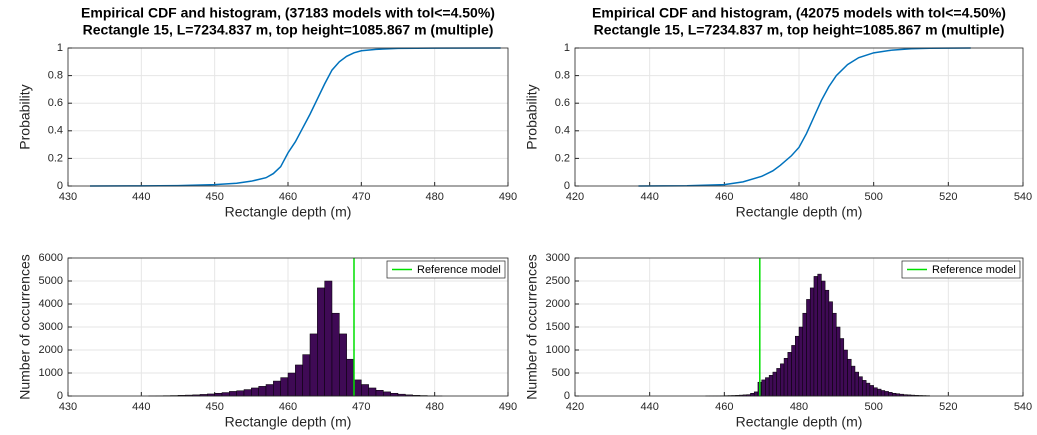 The image size is (1037, 435). What do you see at coordinates (51, 281) in the screenshot?
I see `y-tick-label: 5000` at bounding box center [51, 281].